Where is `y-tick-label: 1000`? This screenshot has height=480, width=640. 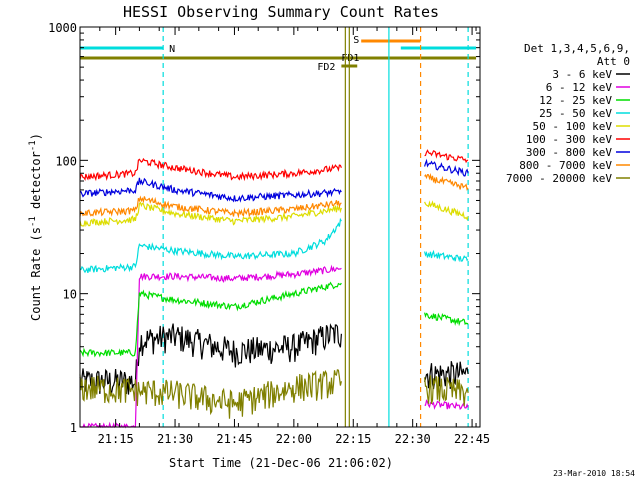
y-tick-label: 1000 is located at coordinates (62, 28).